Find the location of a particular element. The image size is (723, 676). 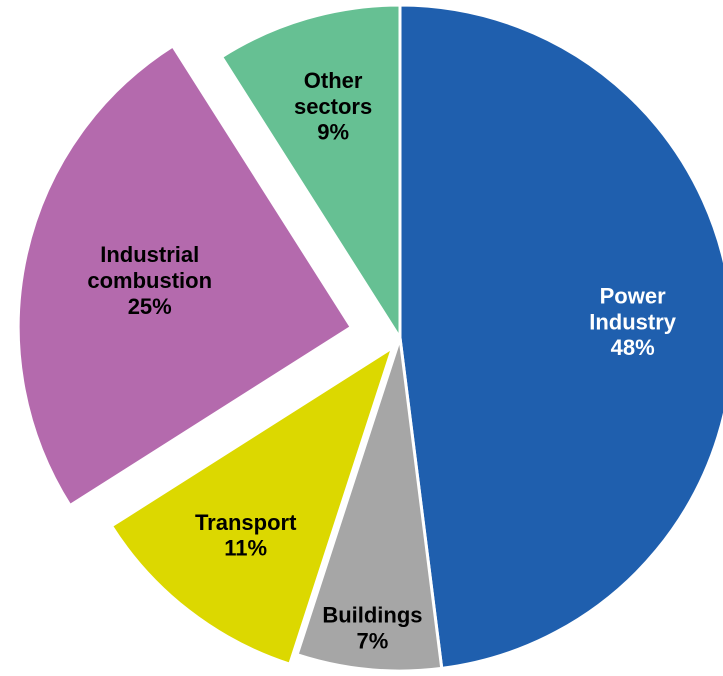

slice-label-line: Industry is located at coordinates (633, 321).